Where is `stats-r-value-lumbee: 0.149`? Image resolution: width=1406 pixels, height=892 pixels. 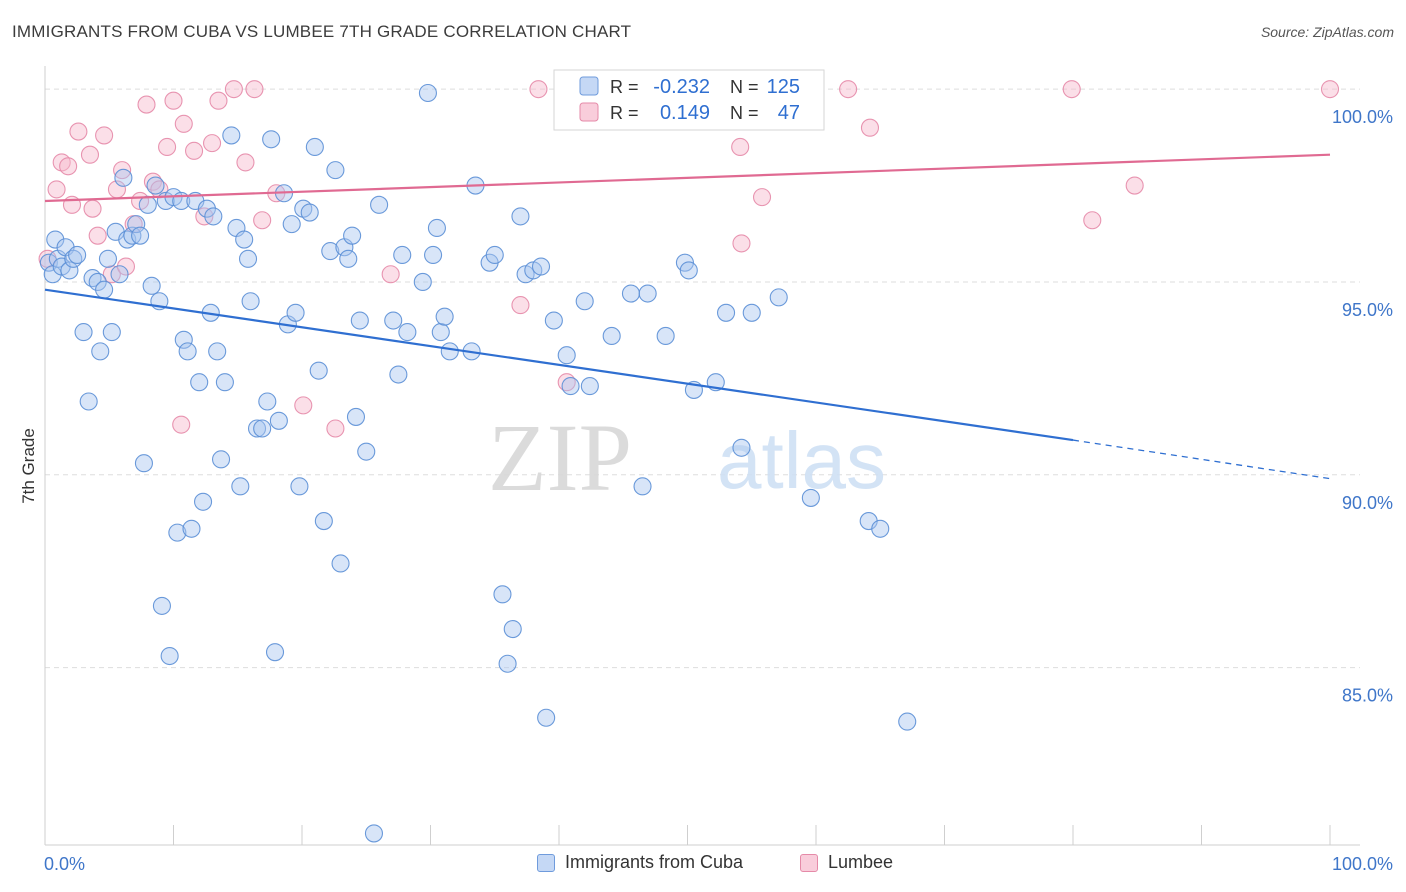
stats-r-value-lumbee: 0.149 is located at coordinates (685, 113).